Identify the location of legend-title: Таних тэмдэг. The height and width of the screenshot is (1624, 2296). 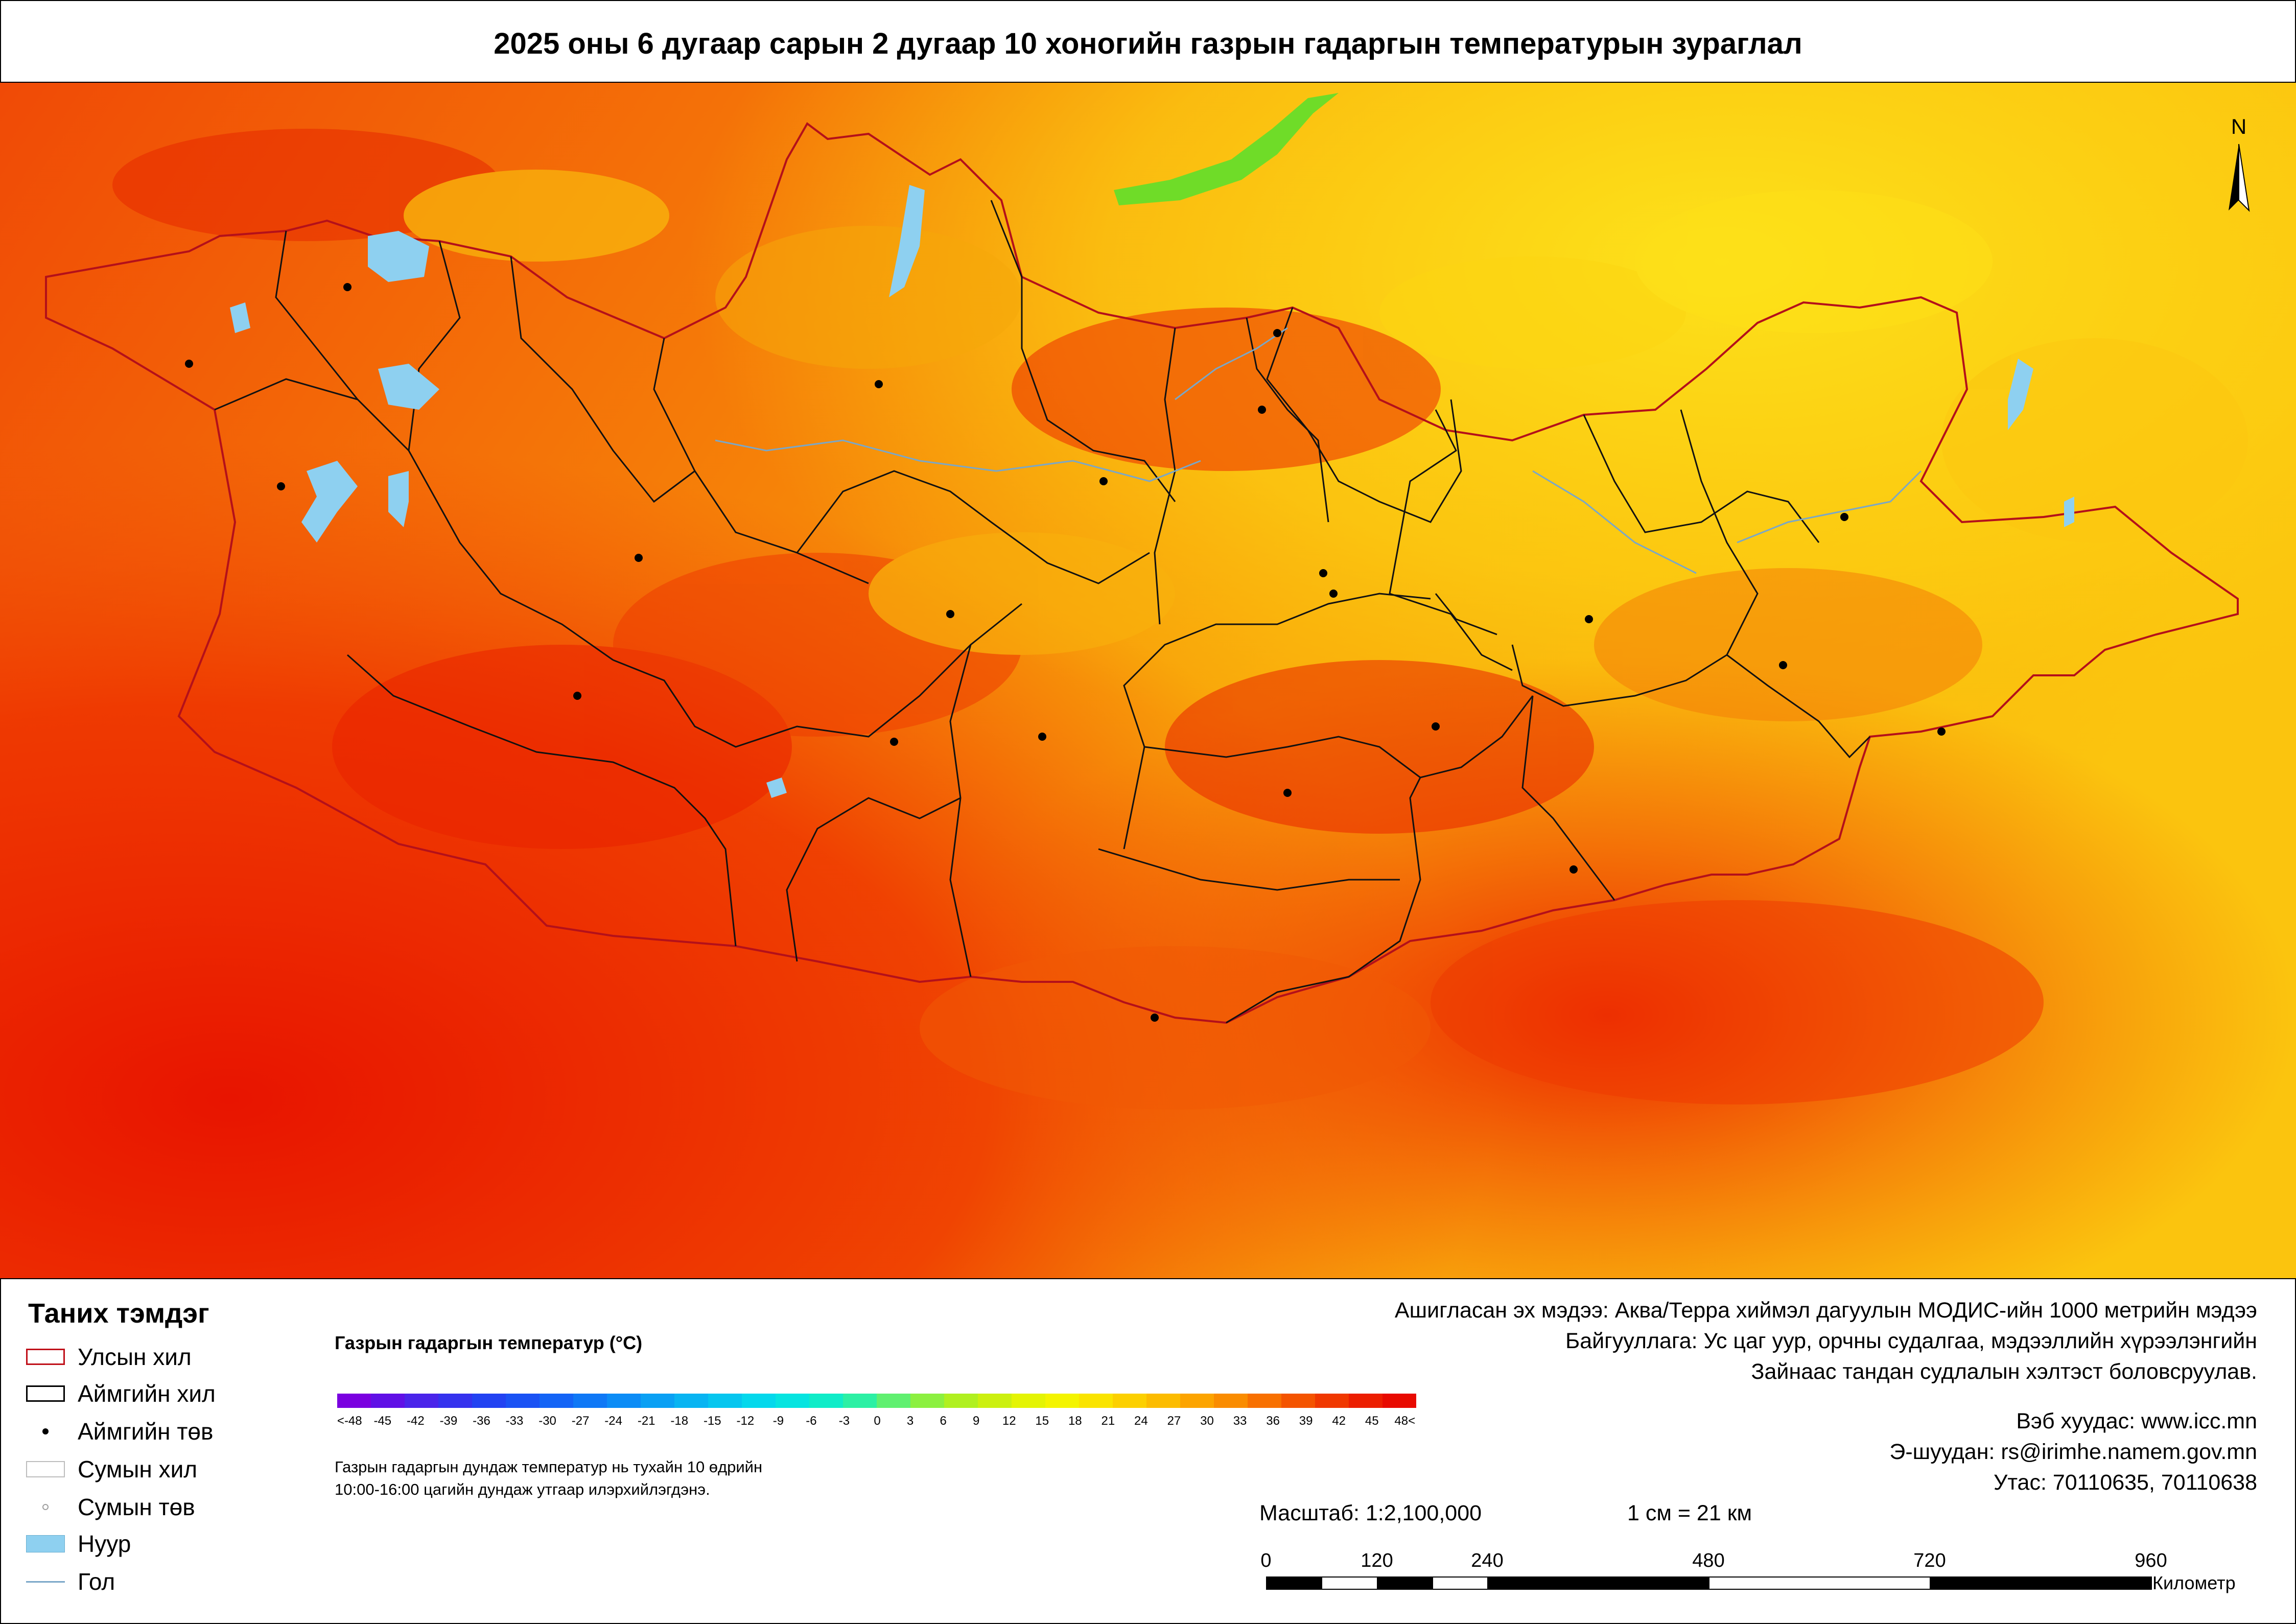
(118, 1313).